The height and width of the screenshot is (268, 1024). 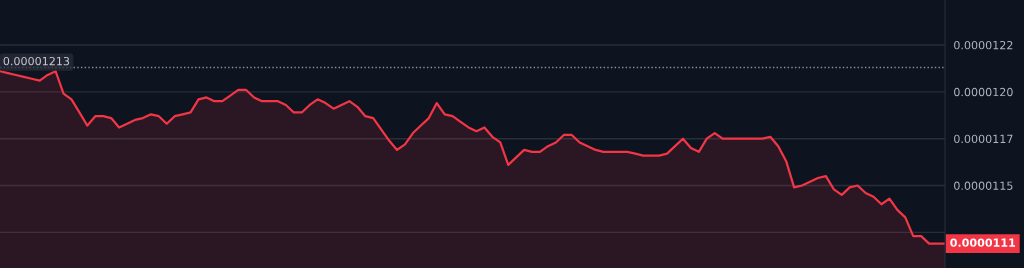 What do you see at coordinates (983, 45) in the screenshot?
I see `y-tick-label: 0.0000122` at bounding box center [983, 45].